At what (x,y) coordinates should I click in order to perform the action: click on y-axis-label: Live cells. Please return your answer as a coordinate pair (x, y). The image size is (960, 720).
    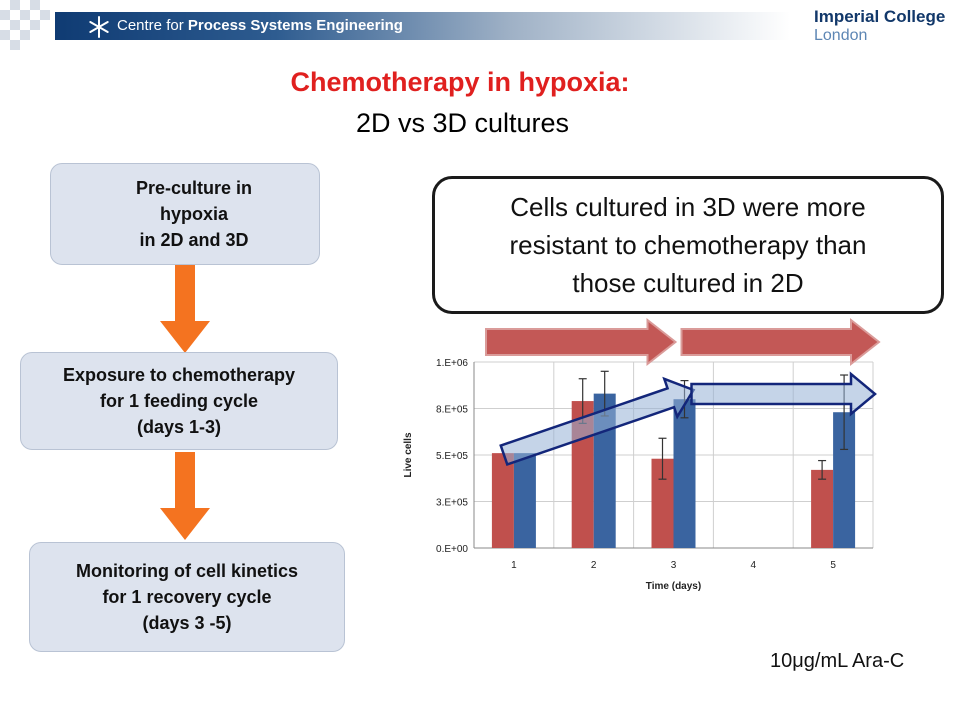
    Looking at the image, I should click on (408, 454).